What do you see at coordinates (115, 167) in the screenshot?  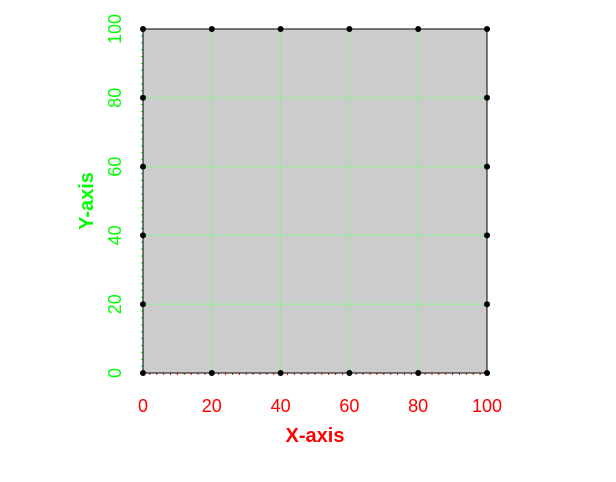 I see `y-tick-label-60: 60` at bounding box center [115, 167].